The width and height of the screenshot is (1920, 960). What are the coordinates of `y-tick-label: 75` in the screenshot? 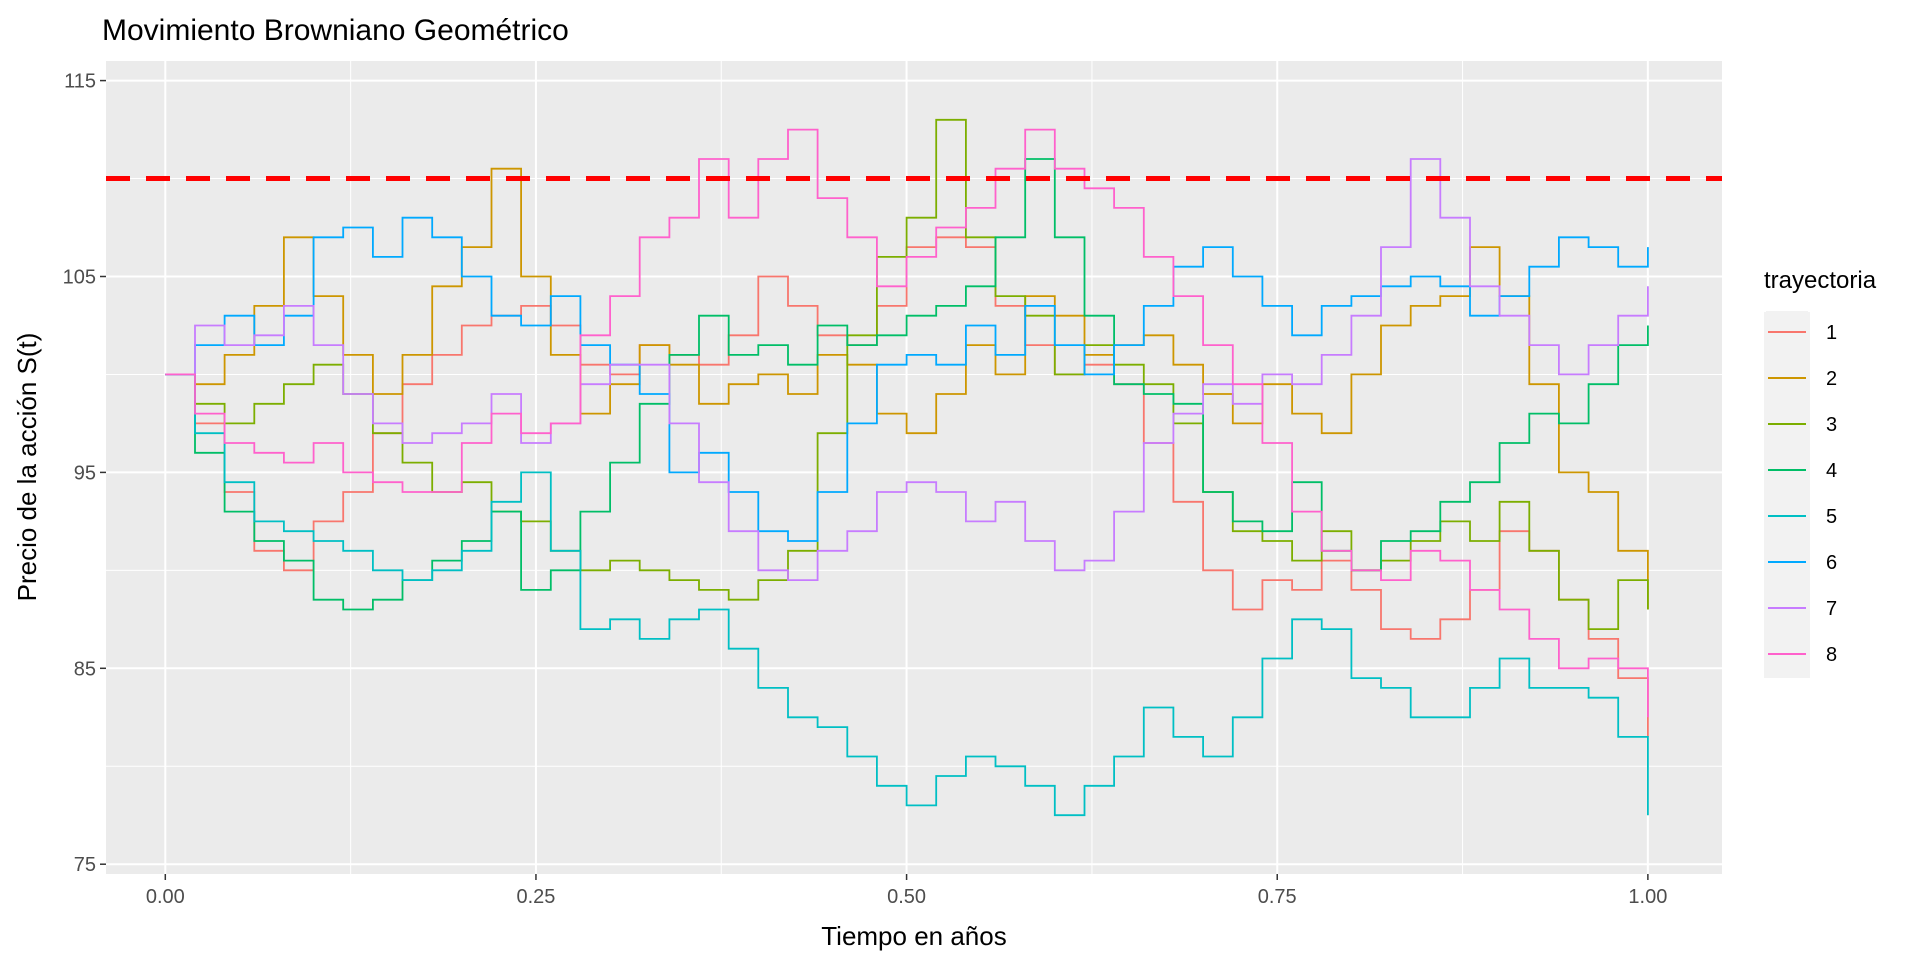 It's located at (85, 865).